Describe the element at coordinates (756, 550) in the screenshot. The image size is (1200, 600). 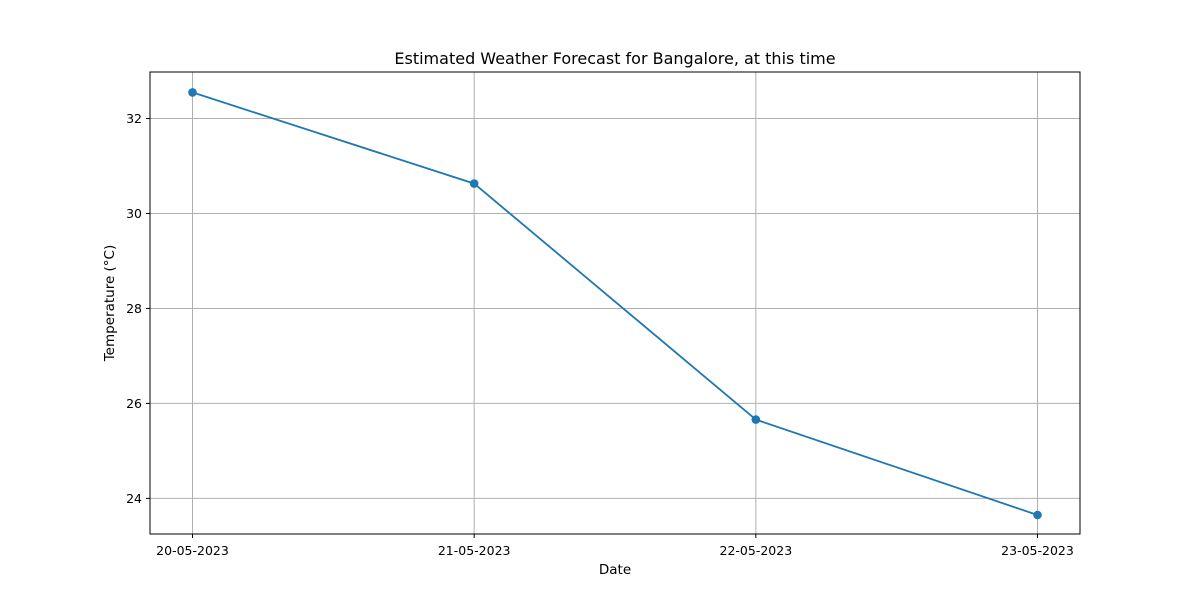
I see `x-tick-label: 22-05-2023` at that location.